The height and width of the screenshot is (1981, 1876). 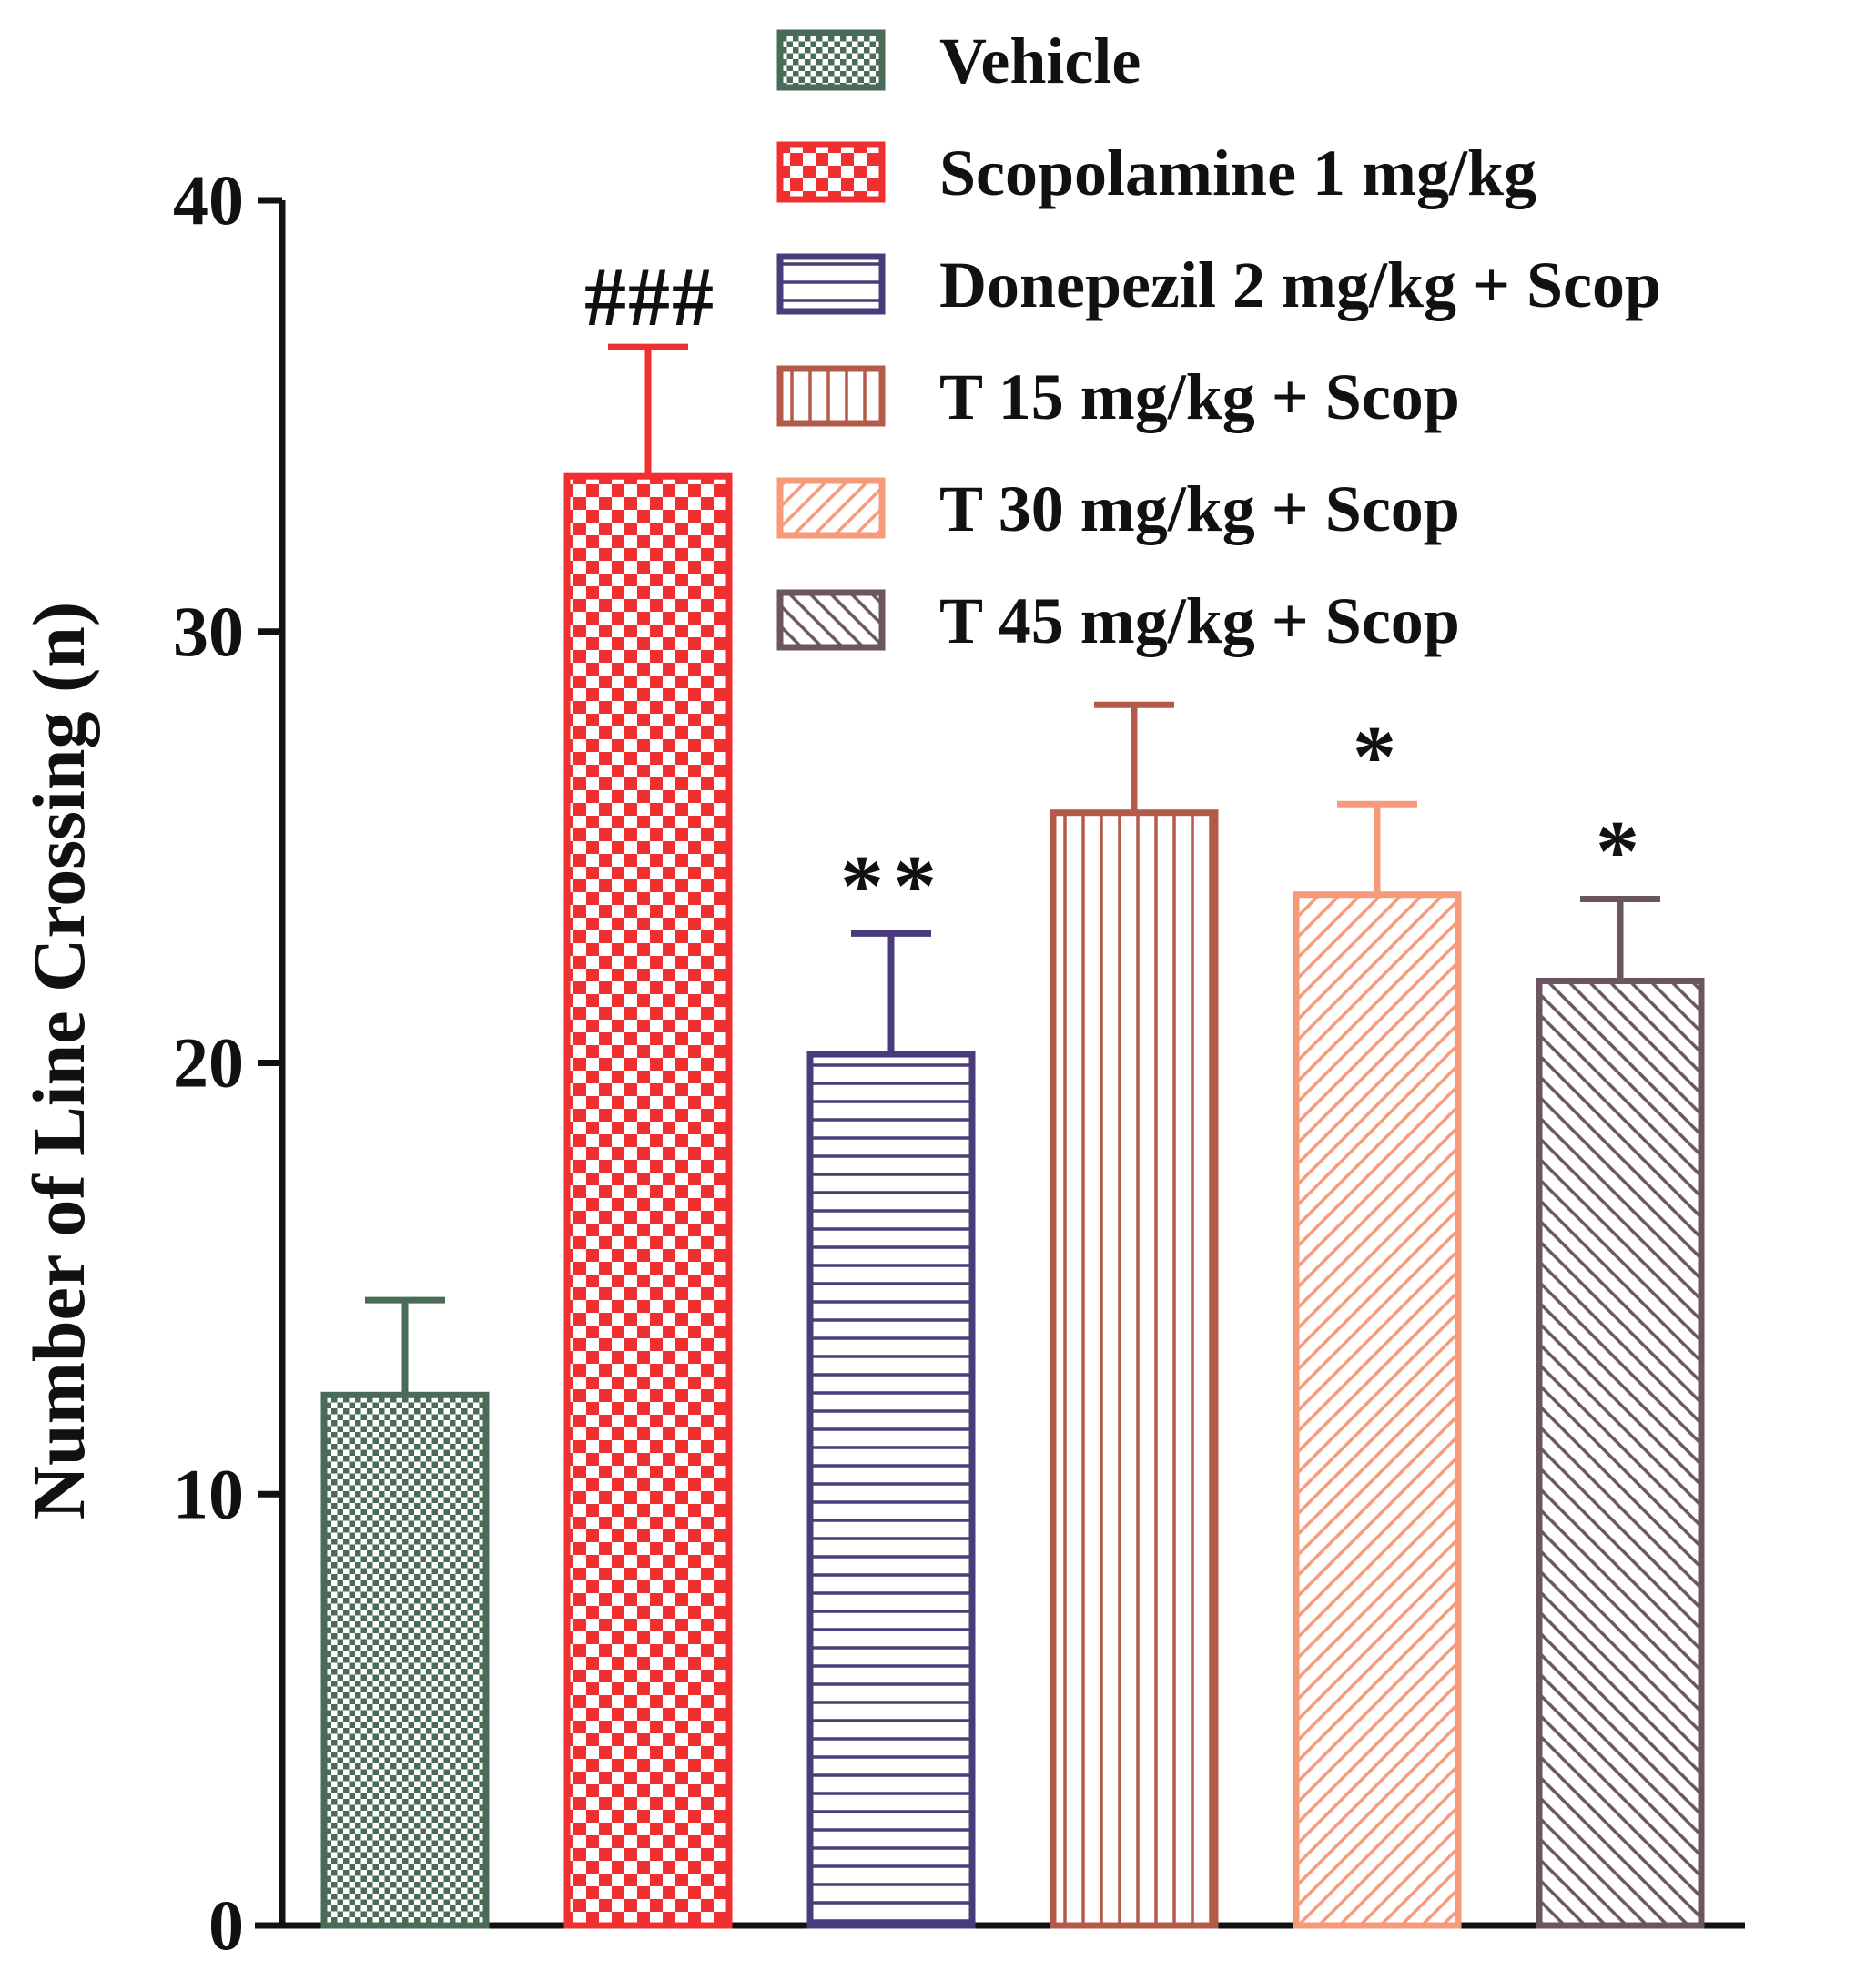 What do you see at coordinates (893, 886) in the screenshot?
I see `significance-label: **` at bounding box center [893, 886].